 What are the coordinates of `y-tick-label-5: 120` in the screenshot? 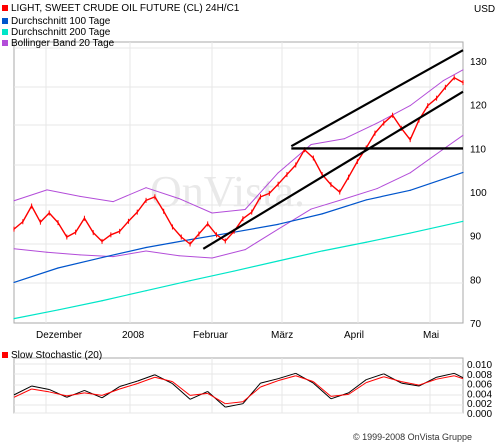 It's located at (478, 106).